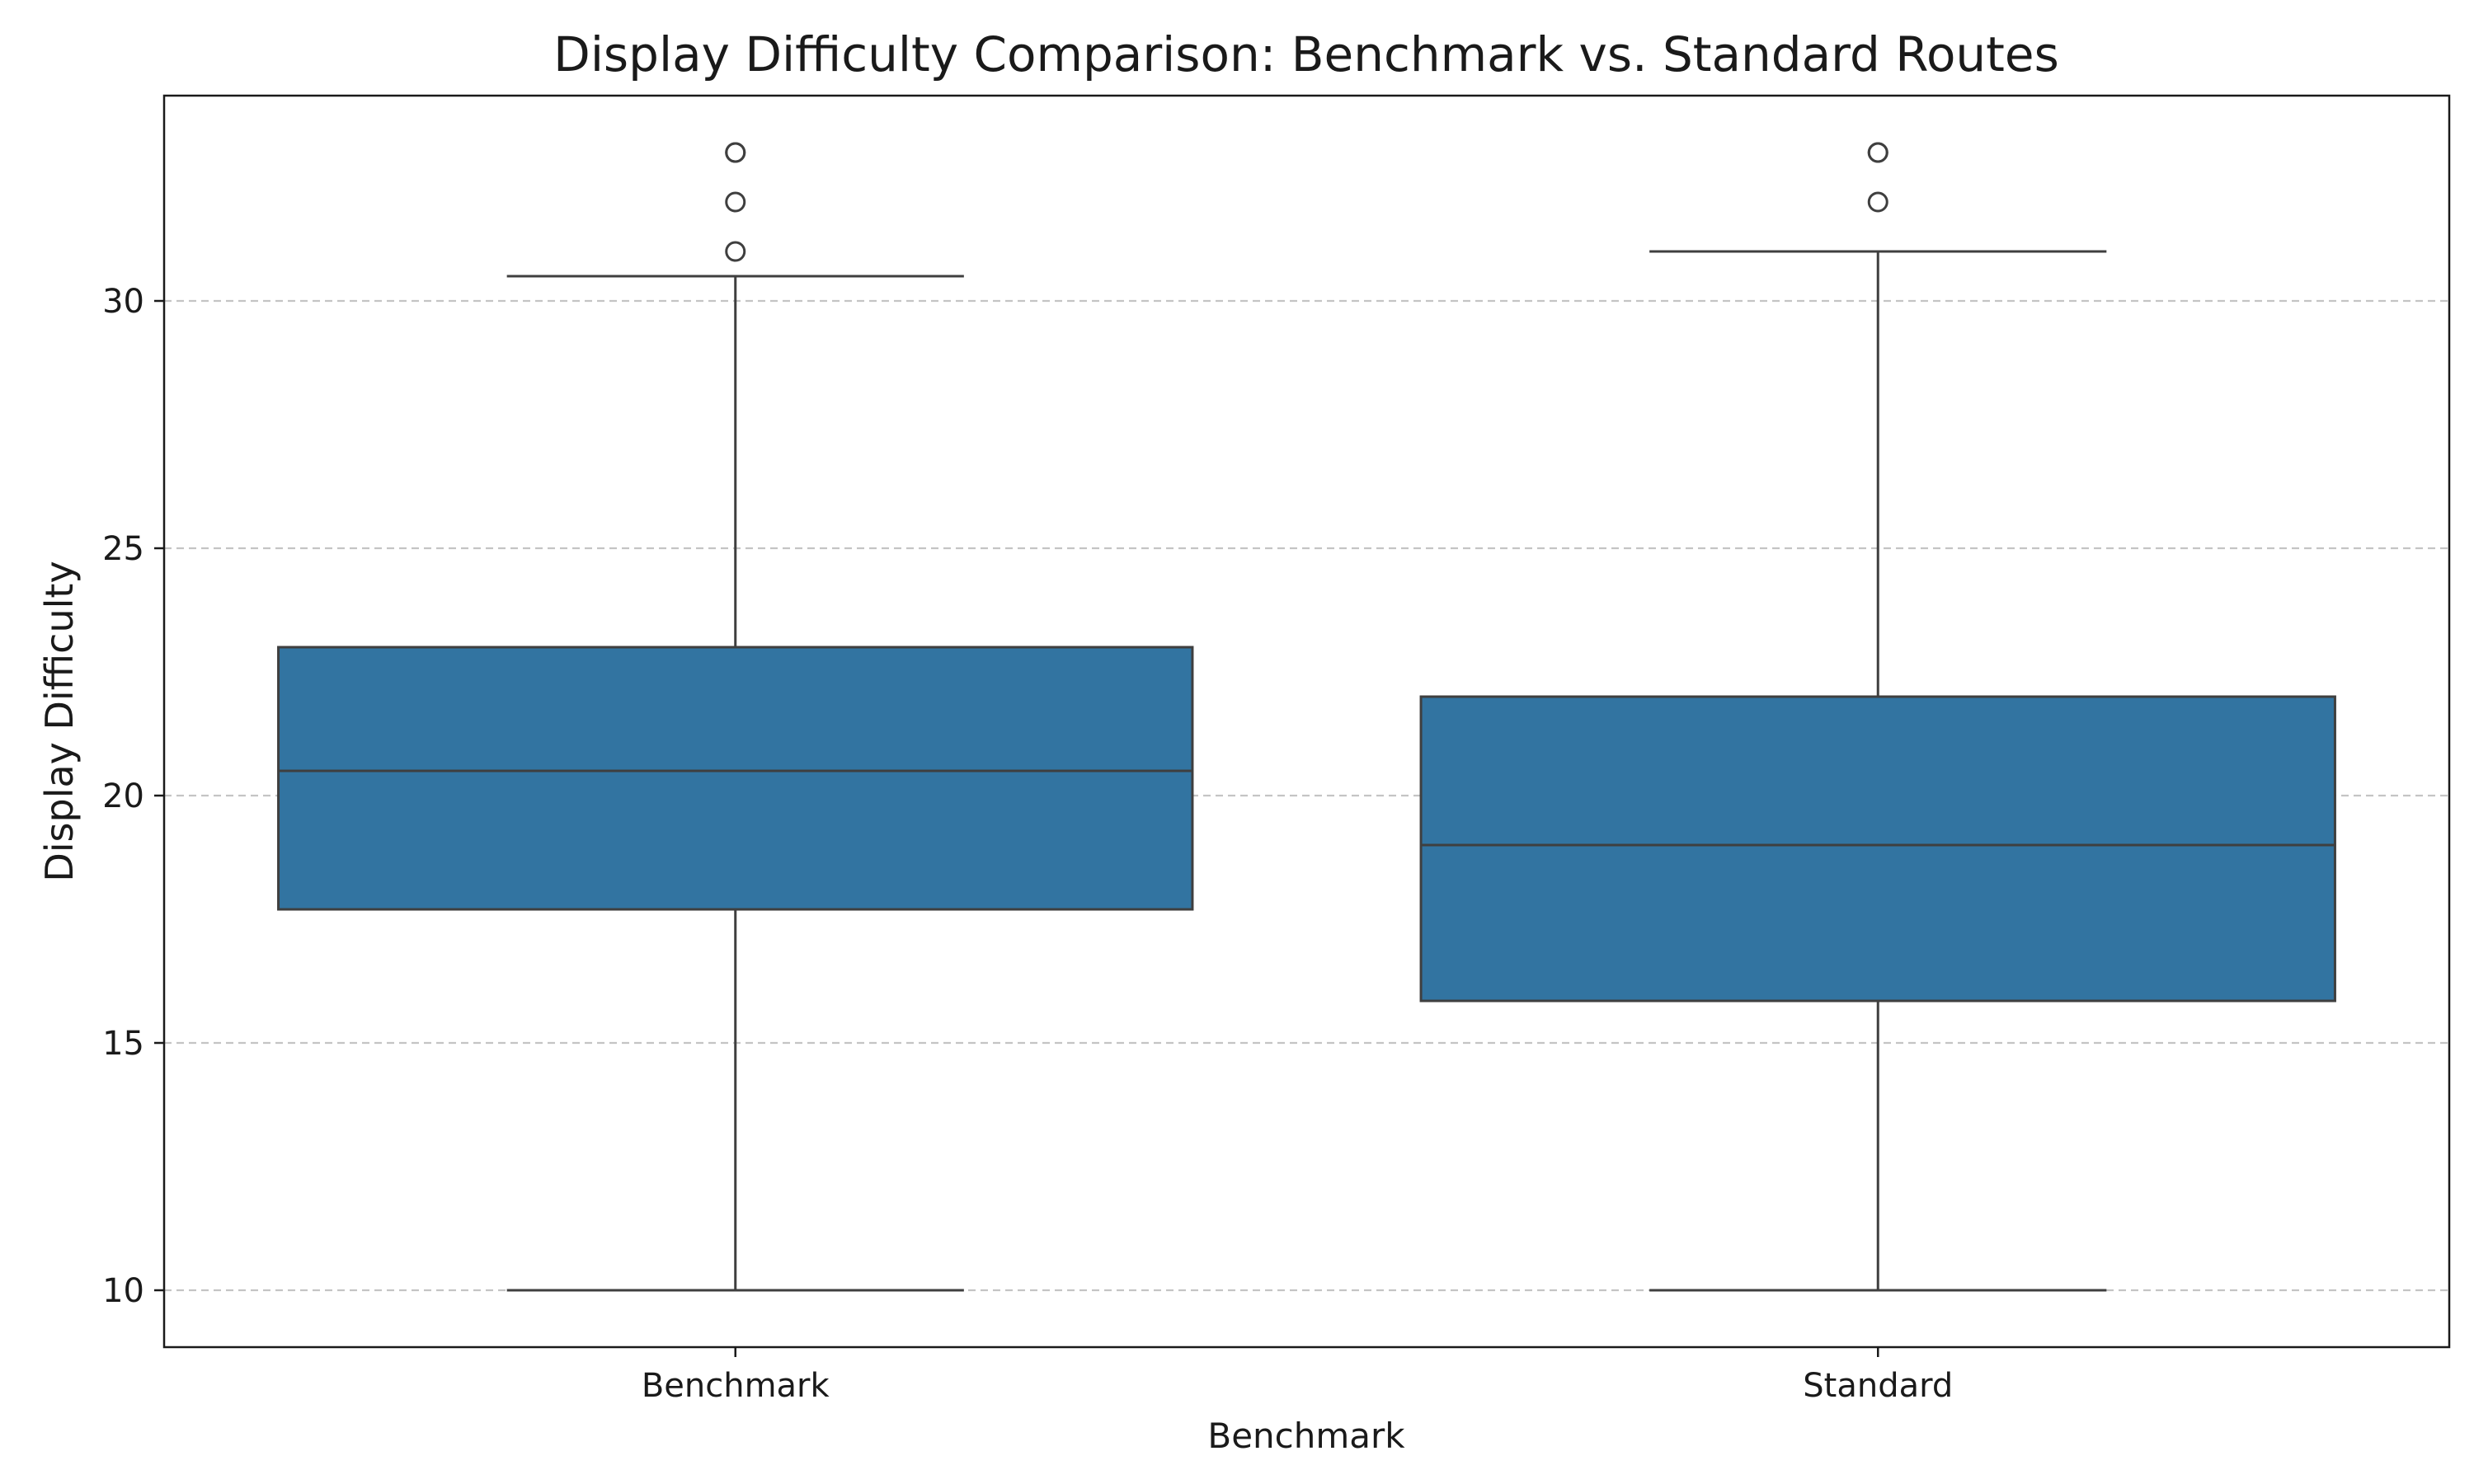 Image resolution: width=2474 pixels, height=1484 pixels. What do you see at coordinates (736, 1386) in the screenshot?
I see `x-tick-label: Benchmark` at bounding box center [736, 1386].